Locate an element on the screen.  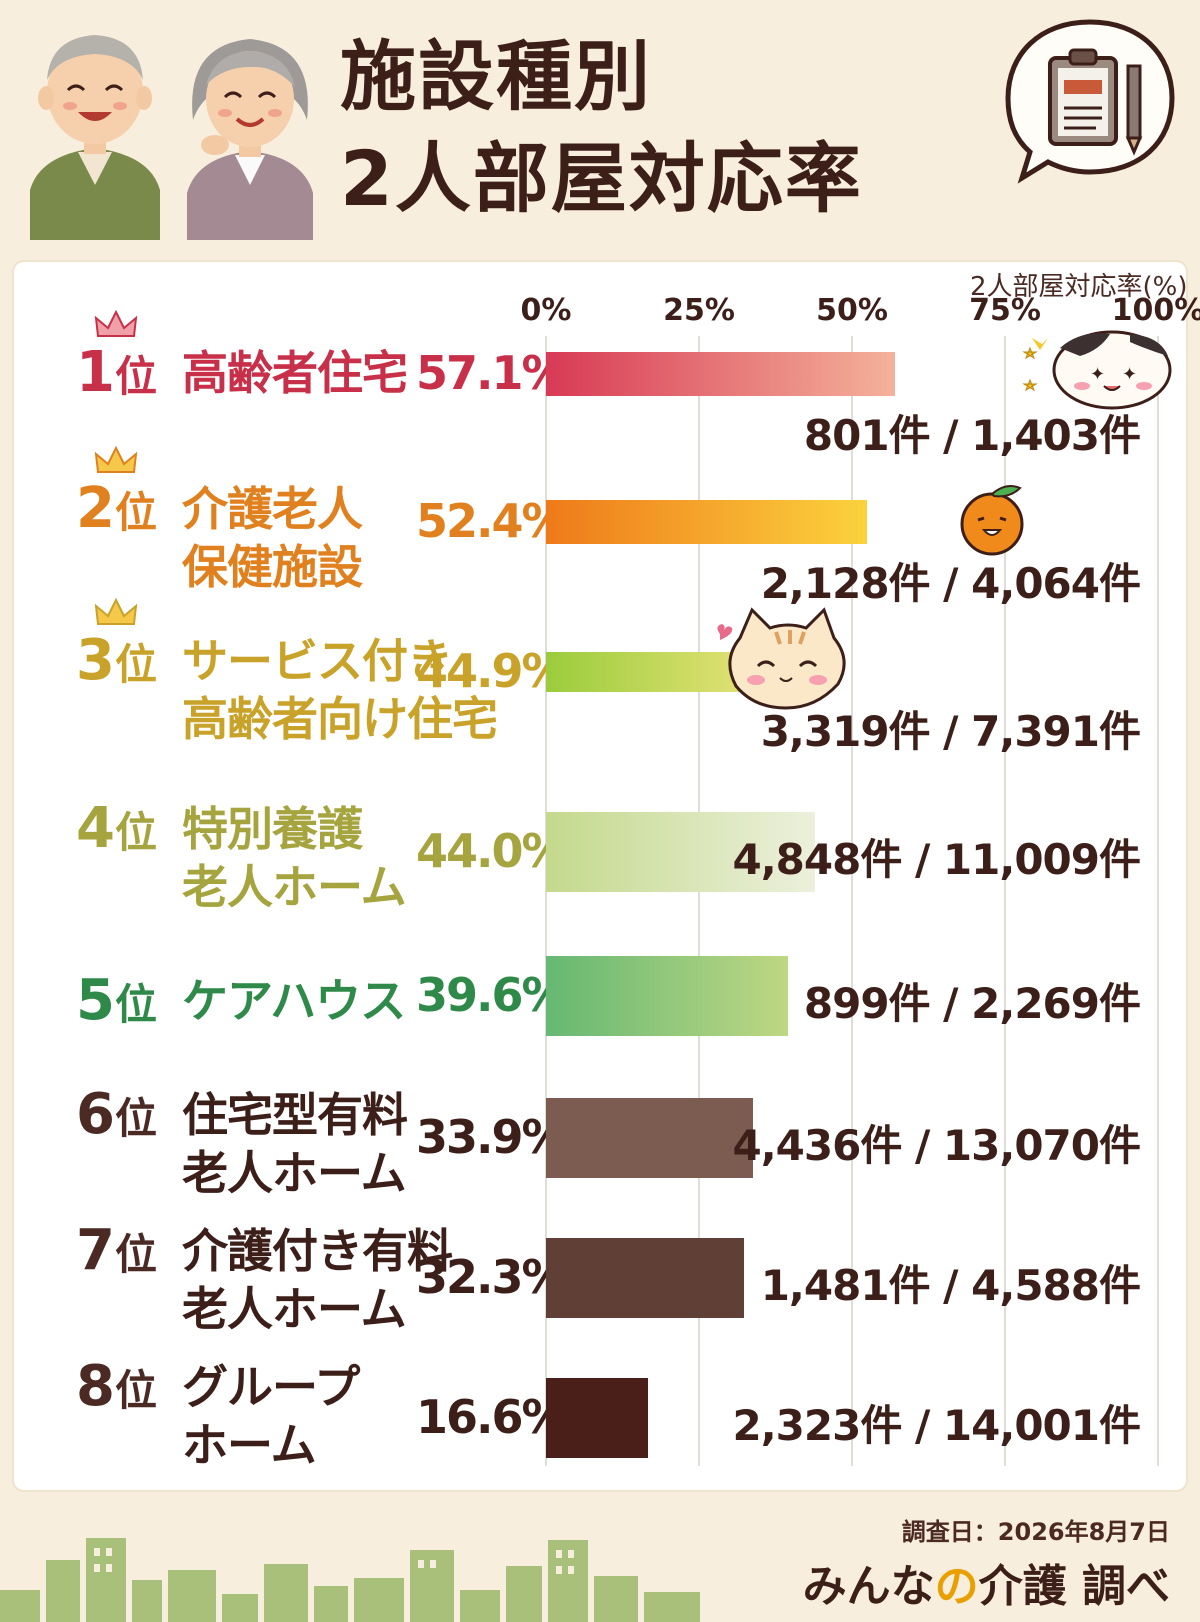
cat-face-sticker-icon: ✦ ✦ is located at coordinates (1097, 370).